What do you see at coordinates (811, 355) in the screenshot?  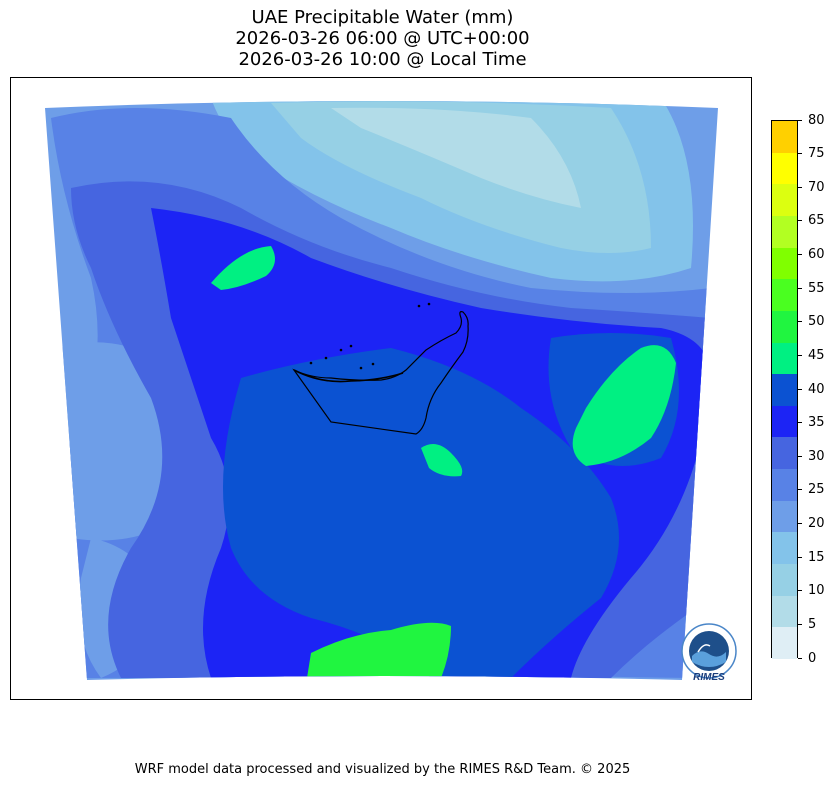 I see `colorbar-tick-label: 45` at bounding box center [811, 355].